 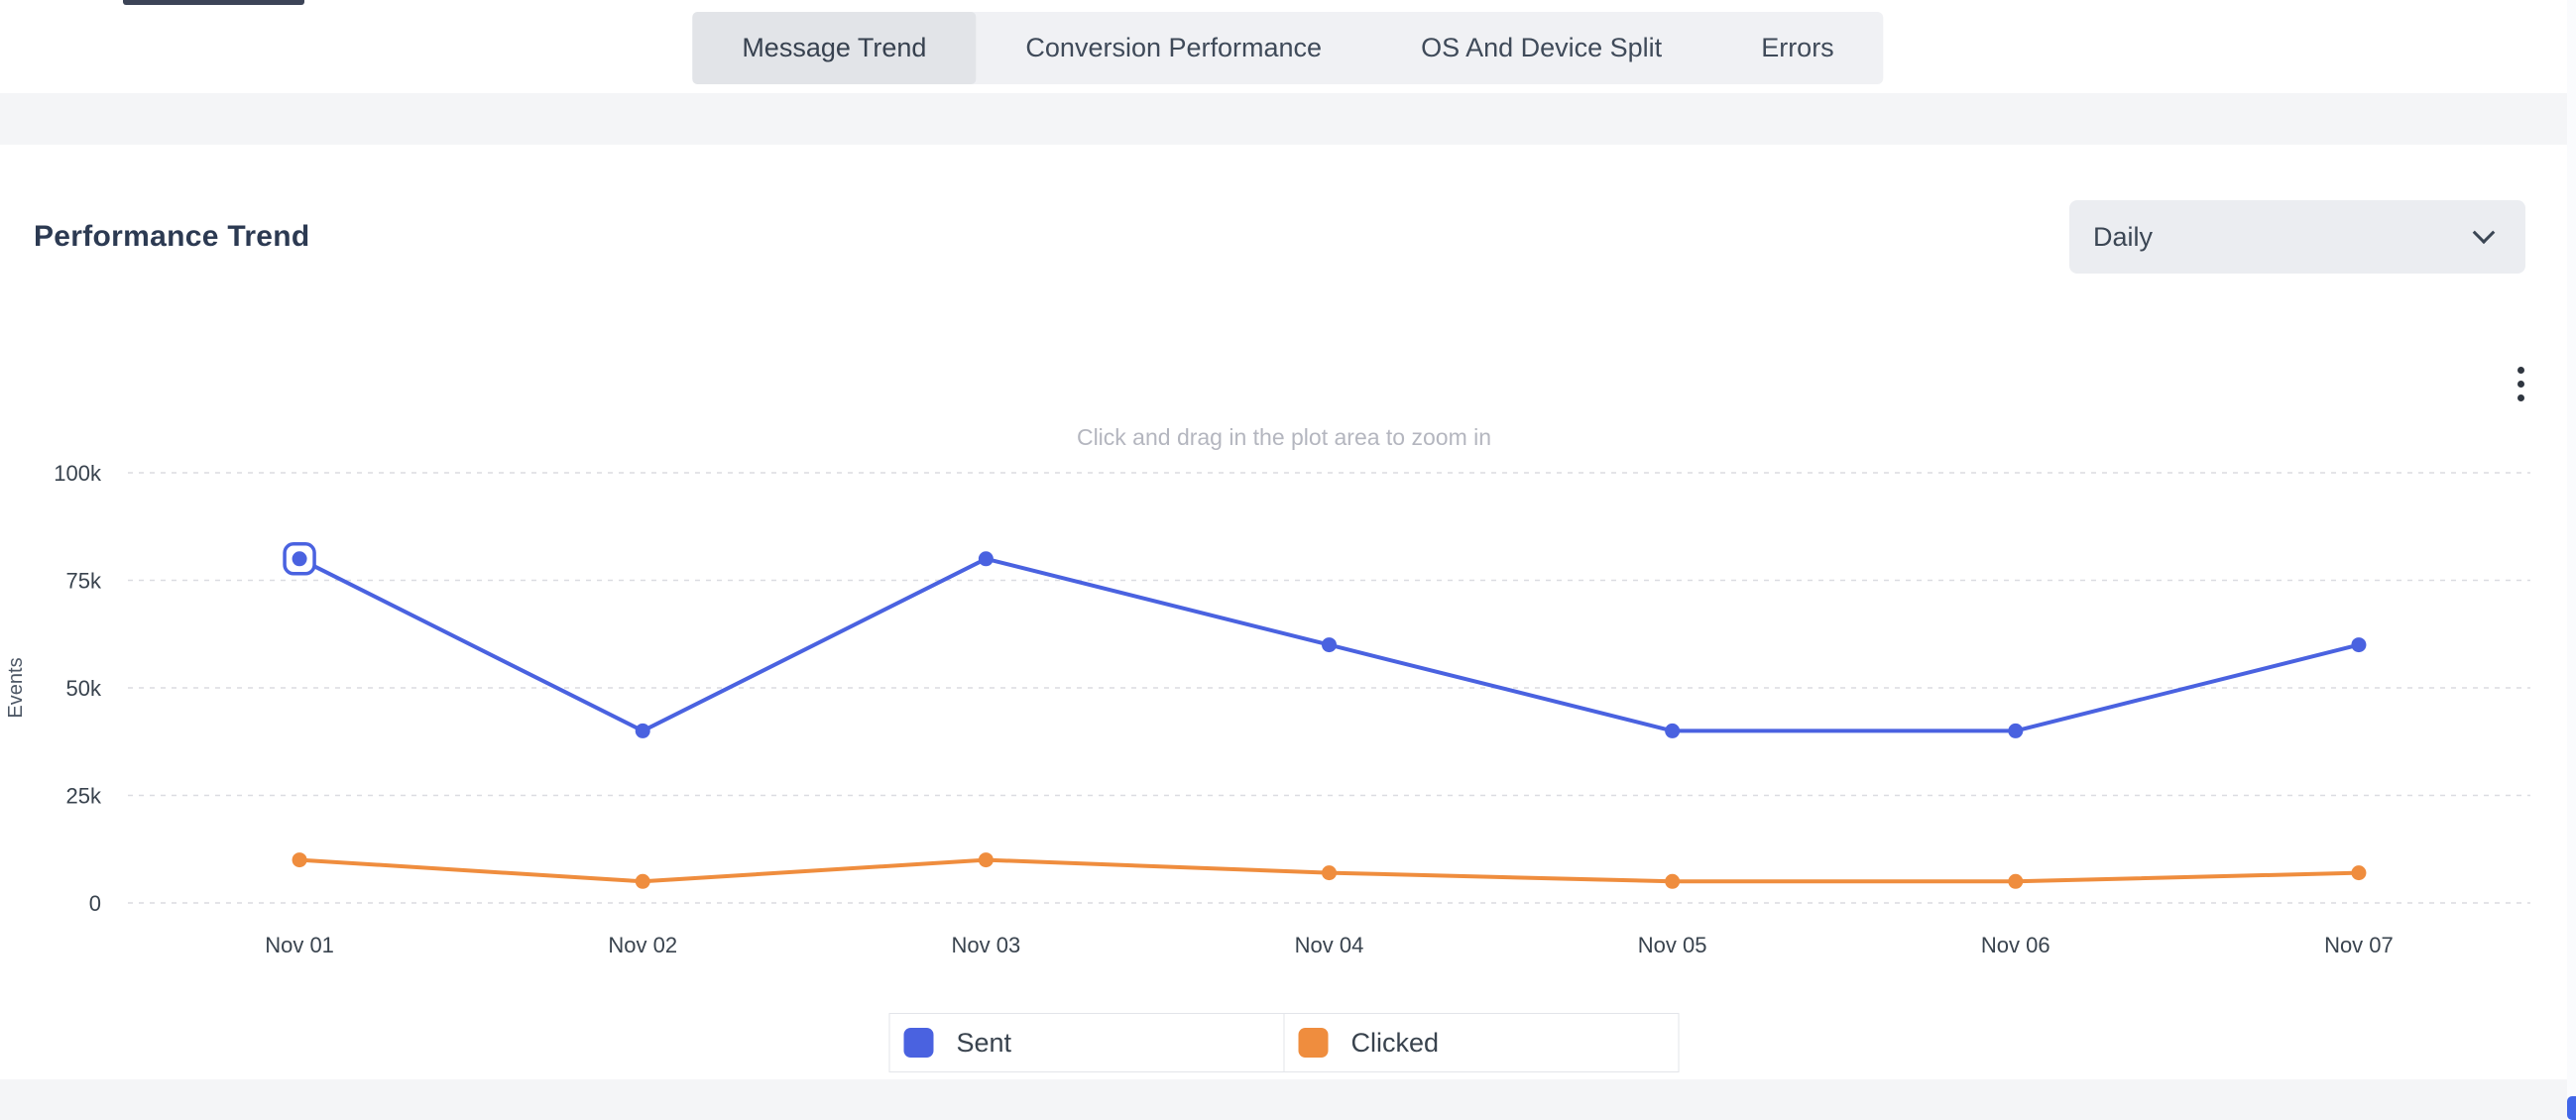 I want to click on svg-text: 75k, so click(x=84, y=581).